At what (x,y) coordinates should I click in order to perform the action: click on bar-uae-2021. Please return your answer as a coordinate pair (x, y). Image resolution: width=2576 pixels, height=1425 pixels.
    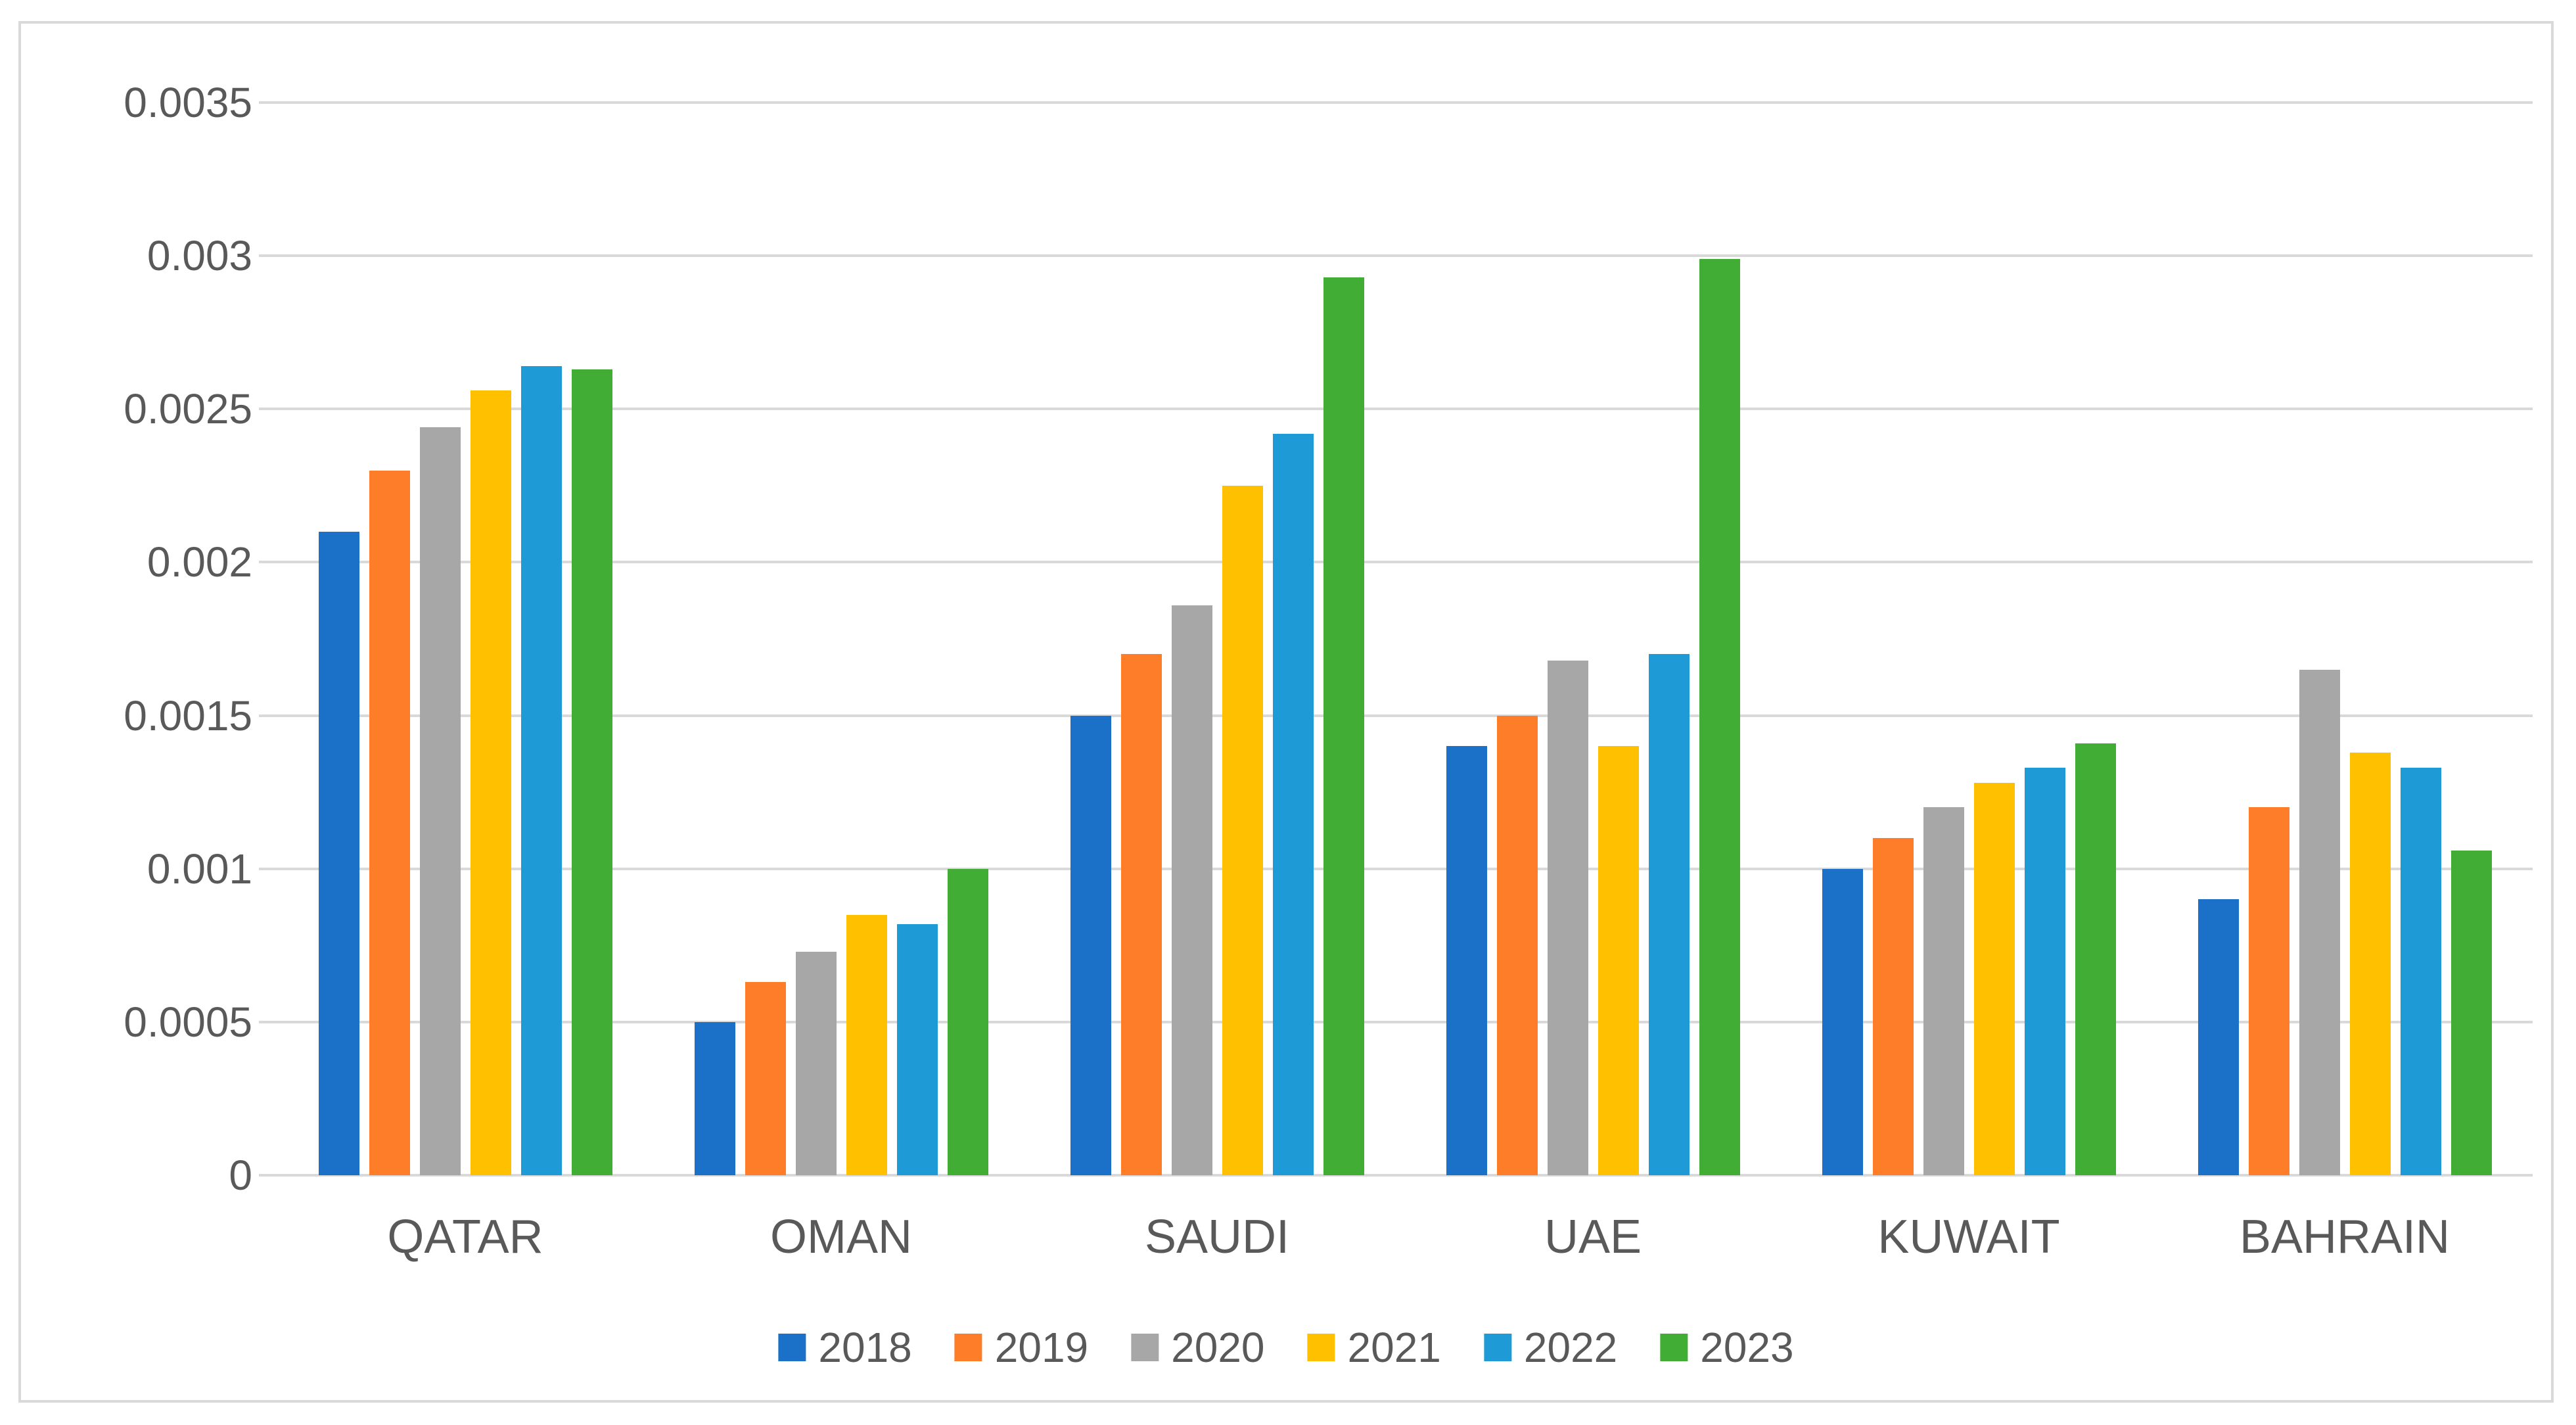
    Looking at the image, I should click on (1619, 960).